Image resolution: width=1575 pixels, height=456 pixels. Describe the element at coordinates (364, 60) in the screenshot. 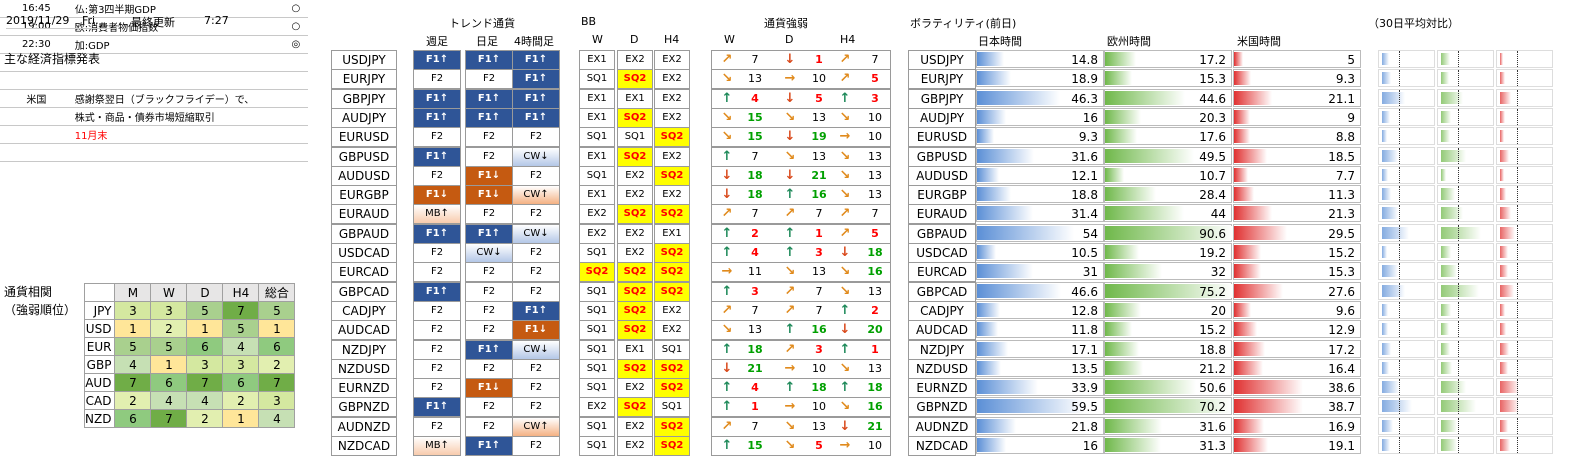

I see `pair-label: USDJPY` at that location.